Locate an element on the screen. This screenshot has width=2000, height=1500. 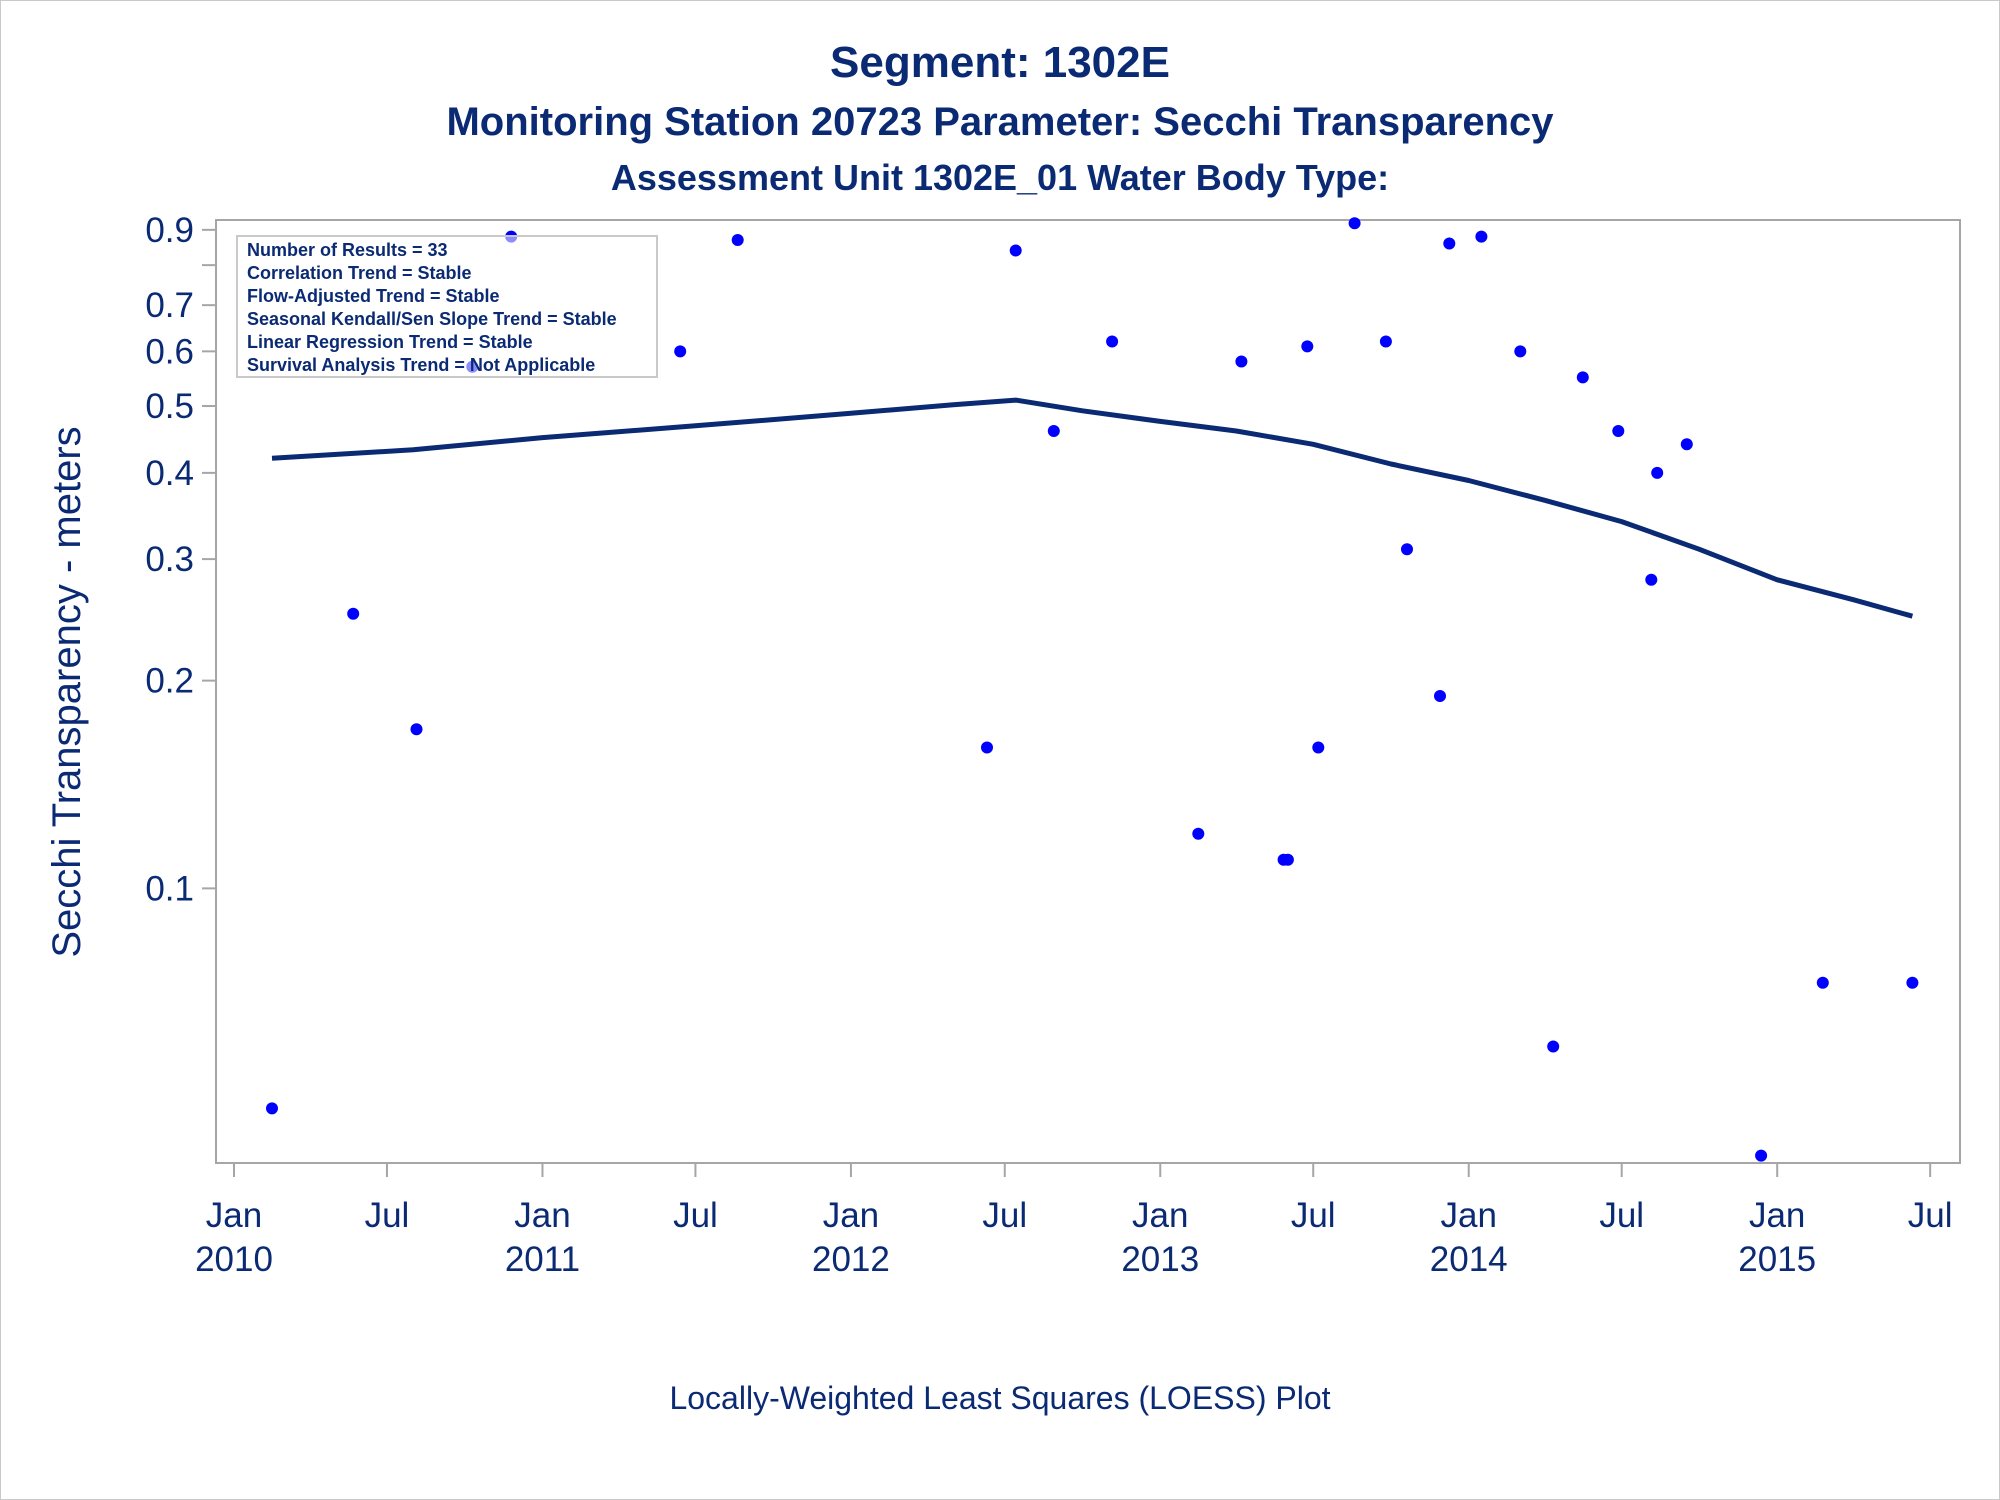
x-tick-year-label: 2011 is located at coordinates (542, 1259).